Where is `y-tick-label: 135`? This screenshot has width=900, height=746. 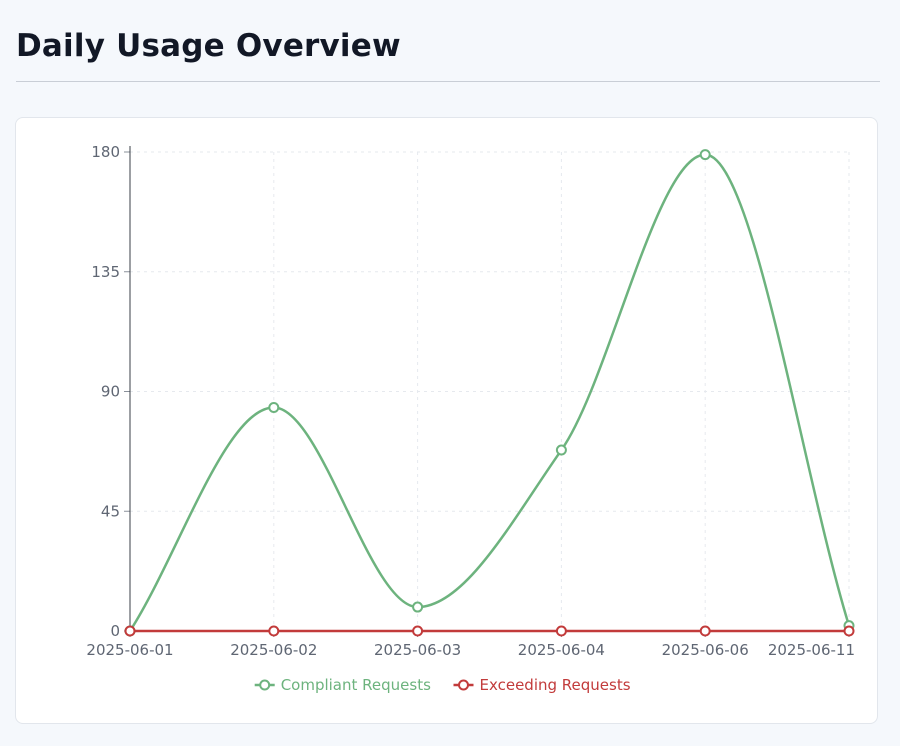
y-tick-label: 135 is located at coordinates (105, 272).